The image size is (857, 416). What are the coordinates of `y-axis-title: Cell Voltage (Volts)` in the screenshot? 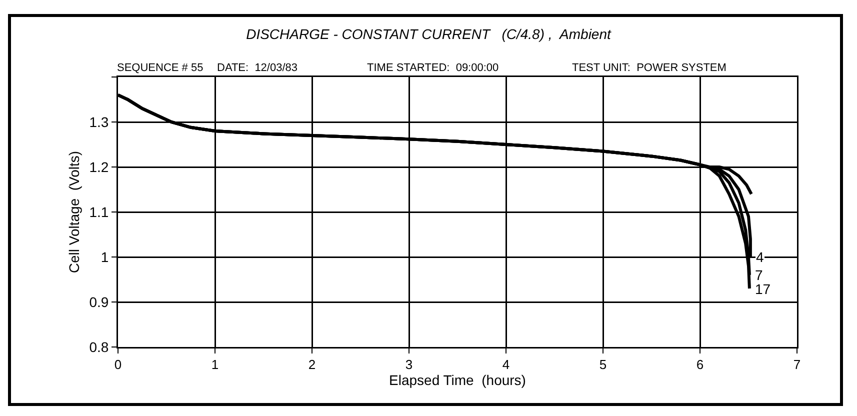 It's located at (74, 212).